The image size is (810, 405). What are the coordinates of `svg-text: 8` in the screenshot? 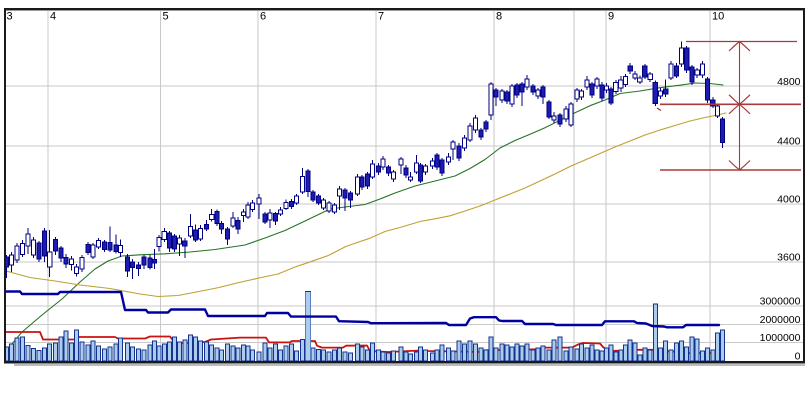 It's located at (499, 17).